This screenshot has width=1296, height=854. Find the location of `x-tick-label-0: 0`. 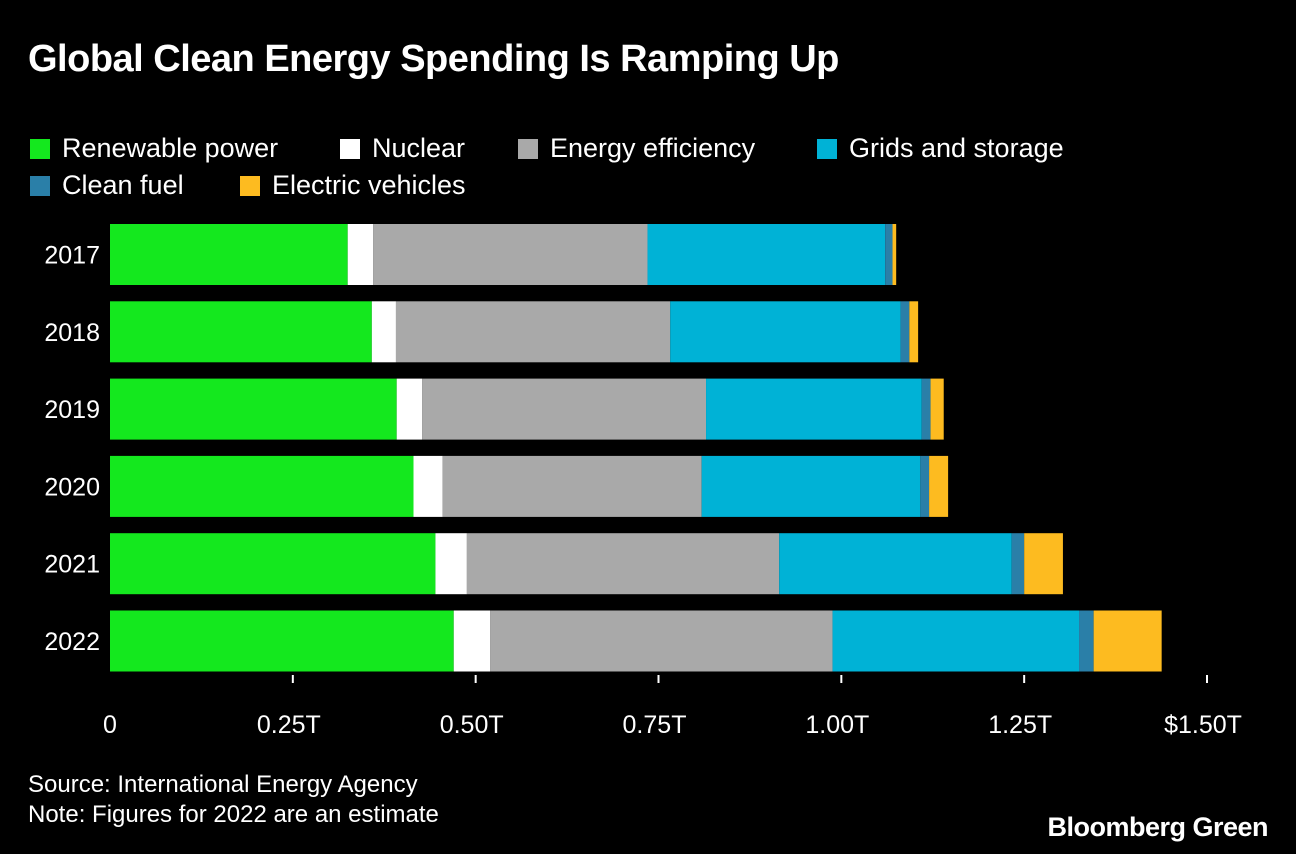

x-tick-label-0: 0 is located at coordinates (110, 725).